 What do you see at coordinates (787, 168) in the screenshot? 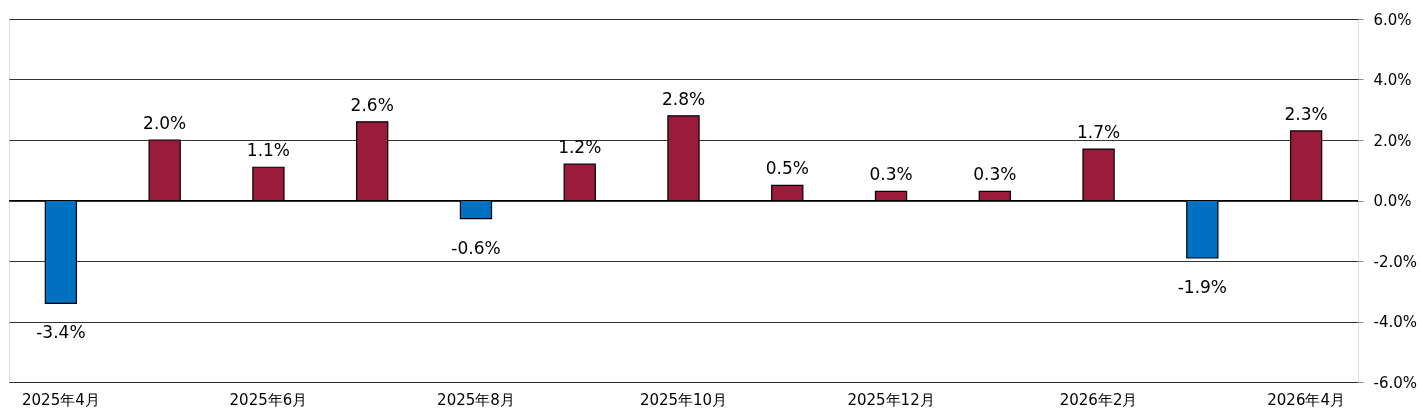
I see `data-label: 0.5%` at bounding box center [787, 168].